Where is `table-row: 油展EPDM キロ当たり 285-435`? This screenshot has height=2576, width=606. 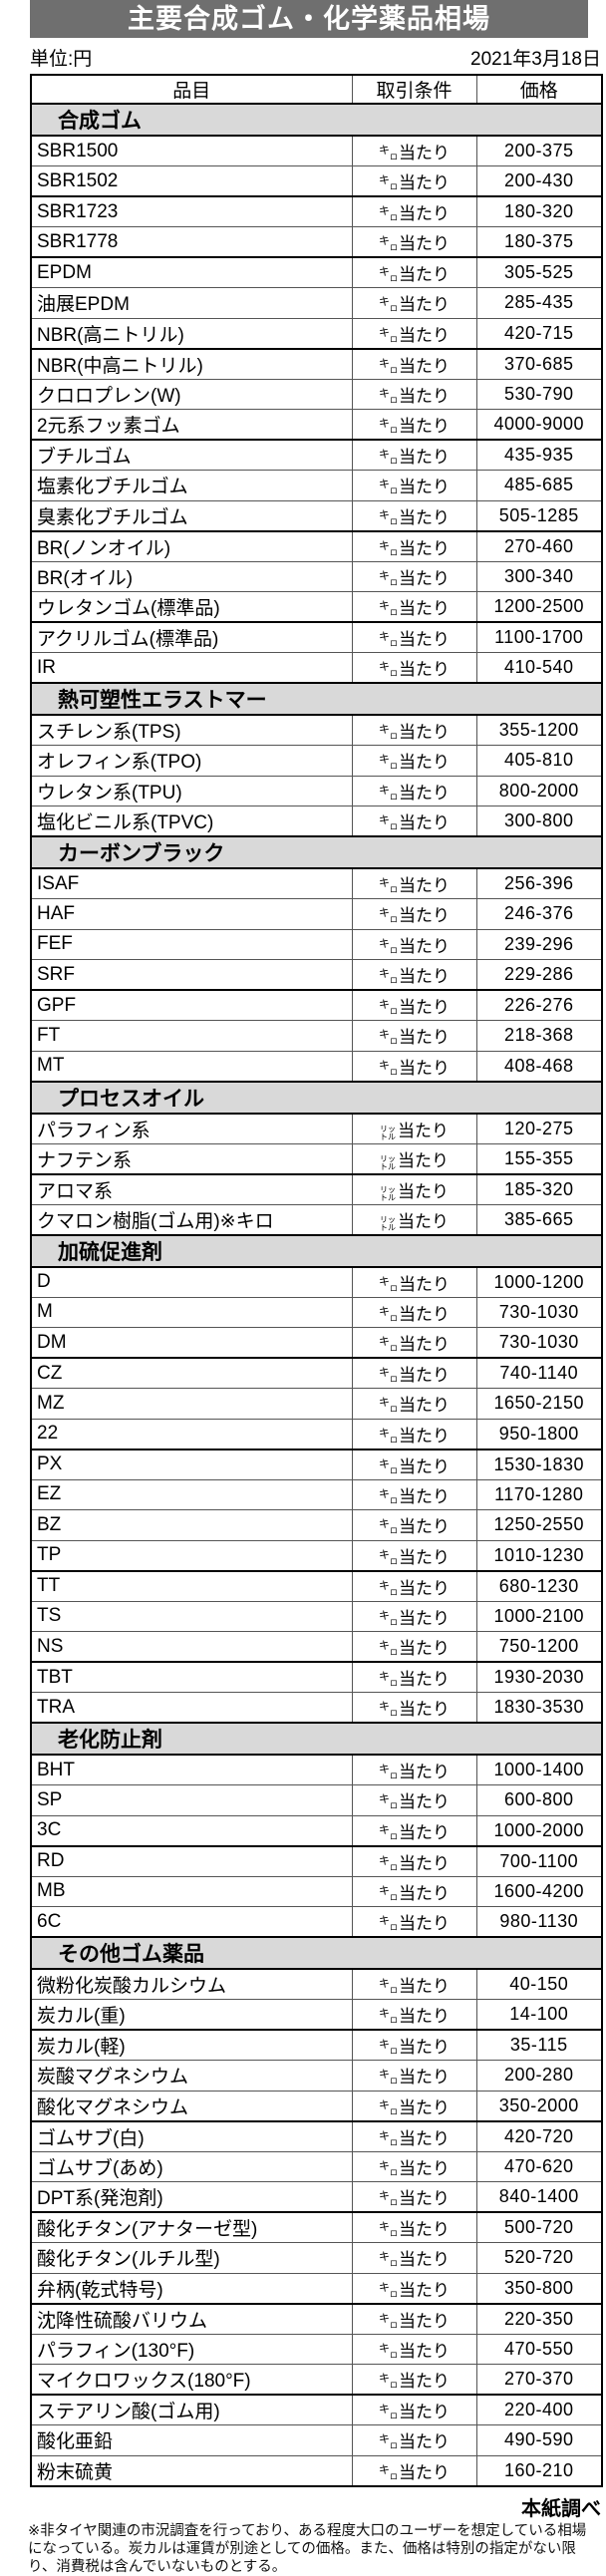
table-row: 油展EPDM キロ当たり 285-435 is located at coordinates (316, 302).